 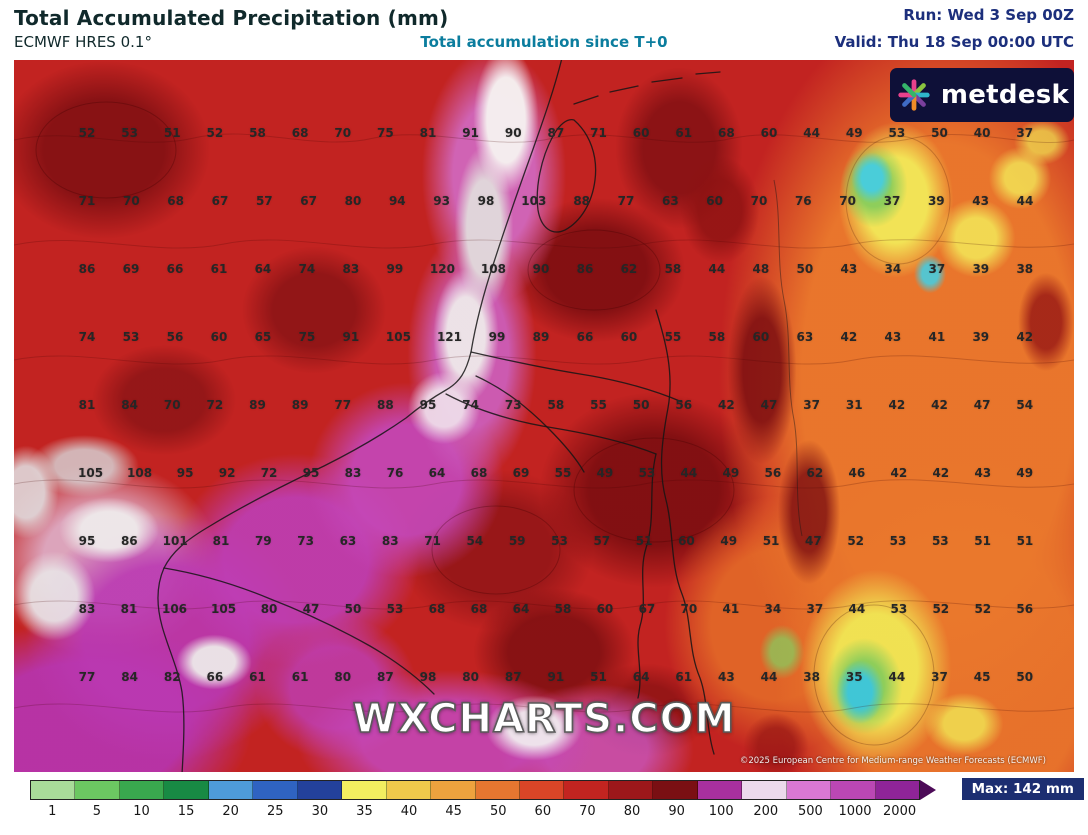 I want to click on colorbar-tick-label: 70, so click(x=587, y=811).